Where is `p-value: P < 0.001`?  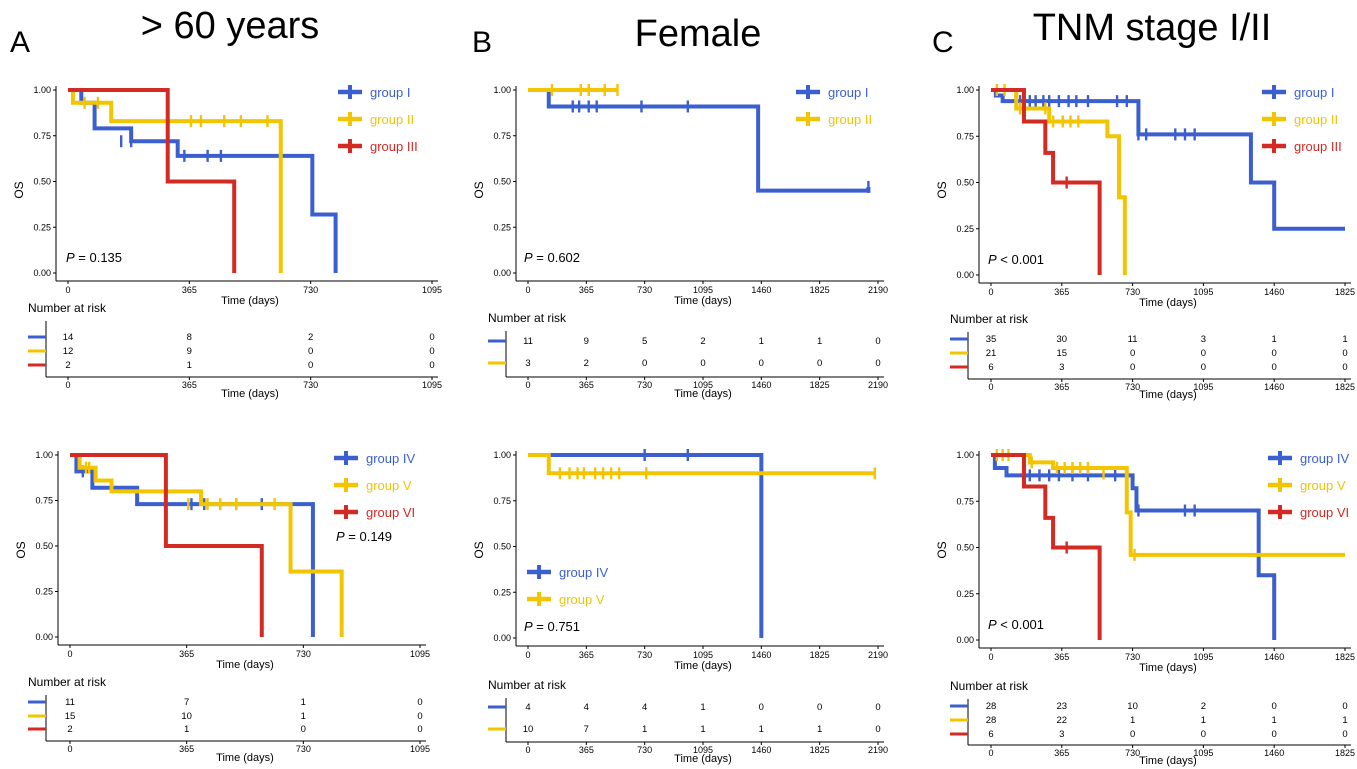
p-value: P < 0.001 is located at coordinates (1016, 259).